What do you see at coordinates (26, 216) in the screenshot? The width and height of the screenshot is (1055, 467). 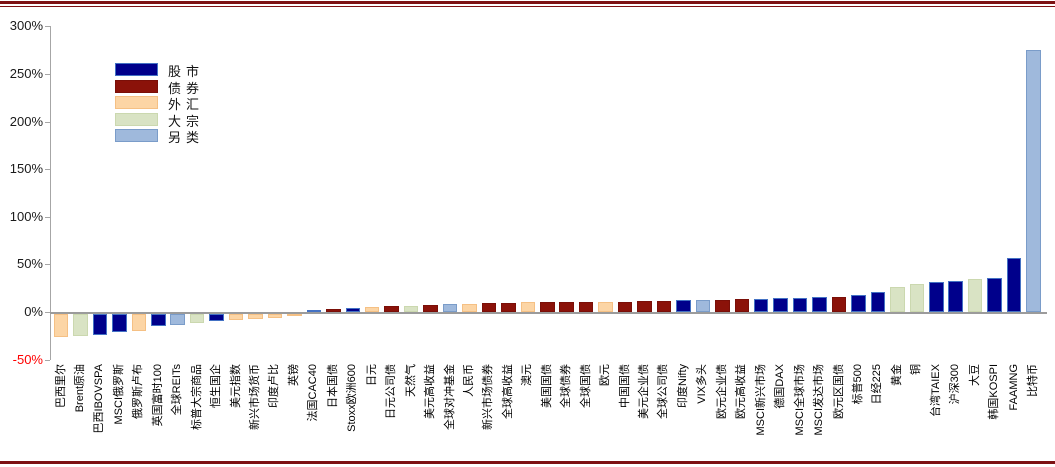 I see `y-tick-label: 100%` at bounding box center [26, 216].